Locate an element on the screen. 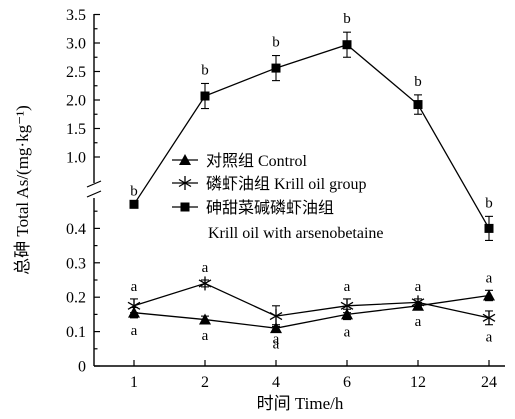 The image size is (515, 419). series-asterisk: a a a a a a is located at coordinates (311, 303).